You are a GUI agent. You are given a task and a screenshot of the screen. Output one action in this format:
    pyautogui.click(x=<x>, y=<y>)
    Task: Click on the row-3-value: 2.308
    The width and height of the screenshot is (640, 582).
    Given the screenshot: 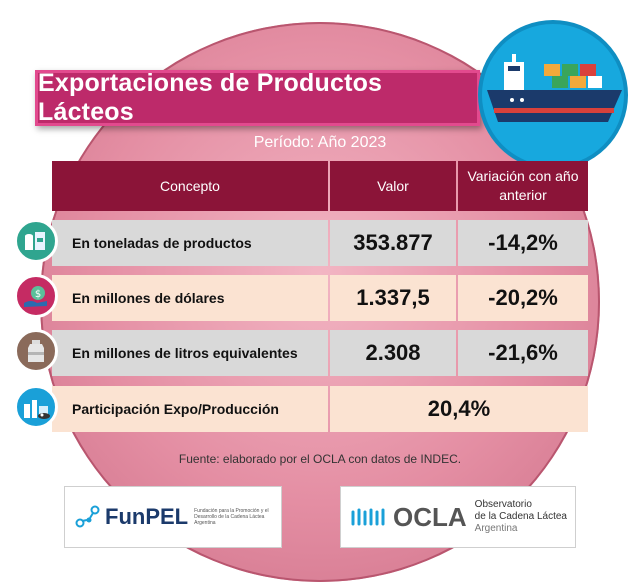 What is the action you would take?
    pyautogui.click(x=393, y=353)
    